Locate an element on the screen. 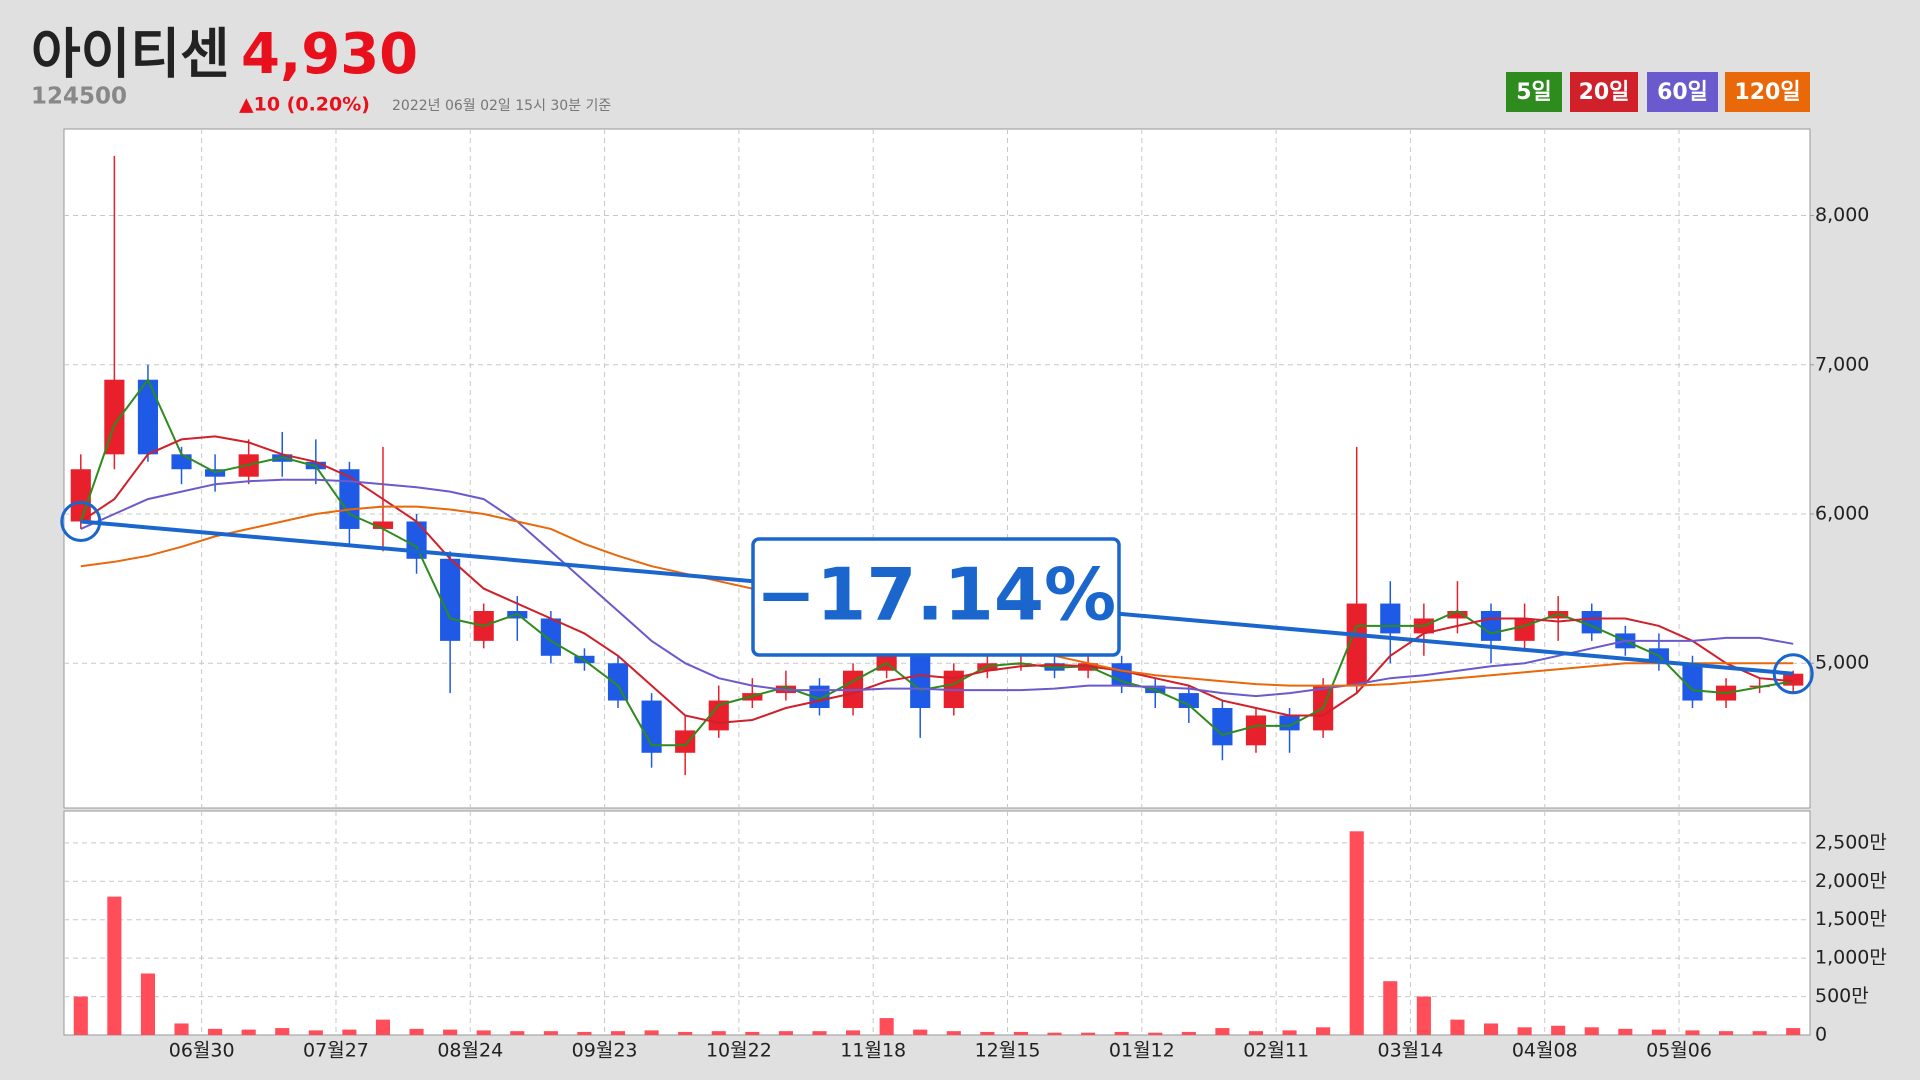  x-tick-label: 03월14 is located at coordinates (1411, 1051).